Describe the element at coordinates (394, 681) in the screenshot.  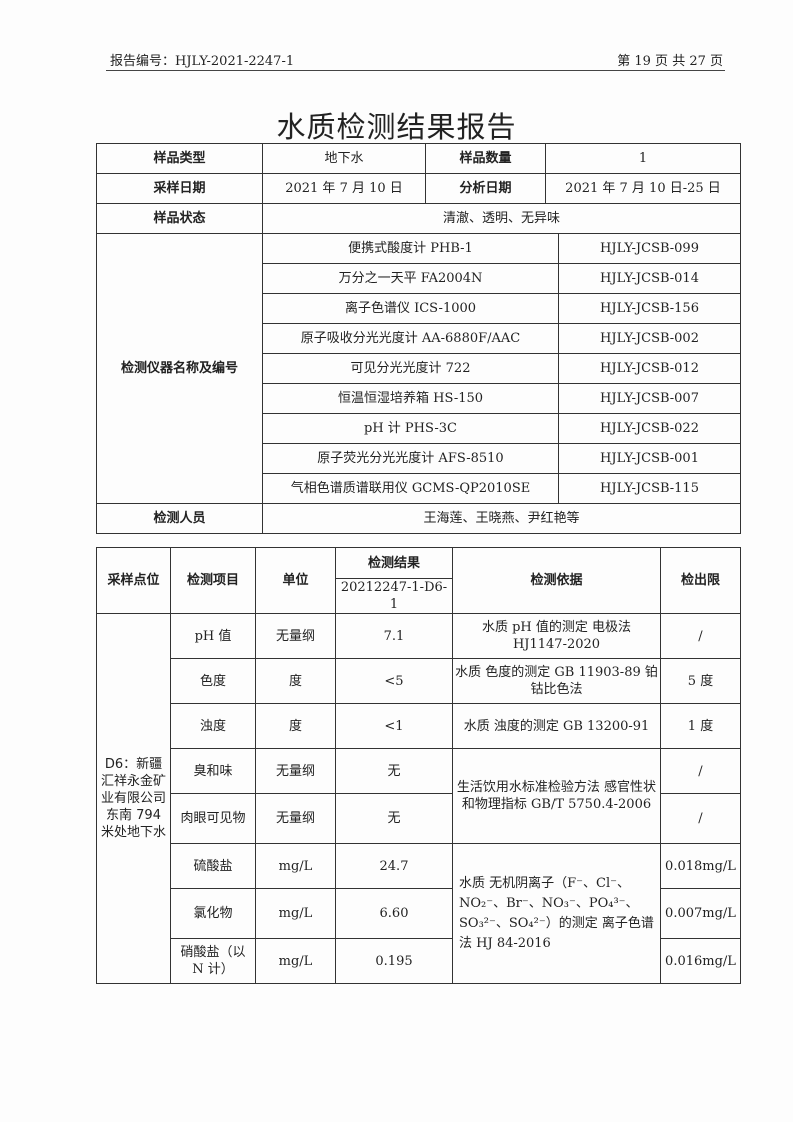
I see `result-value: <5` at that location.